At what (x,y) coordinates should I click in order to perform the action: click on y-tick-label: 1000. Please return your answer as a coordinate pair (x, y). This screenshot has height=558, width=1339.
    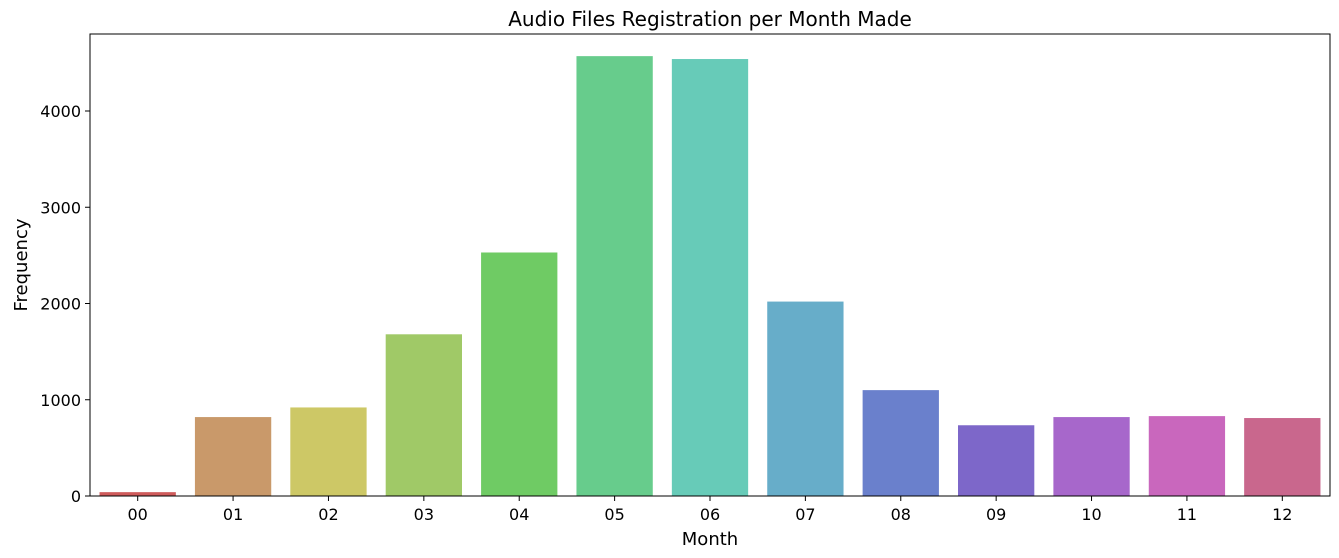
    Looking at the image, I should click on (60, 400).